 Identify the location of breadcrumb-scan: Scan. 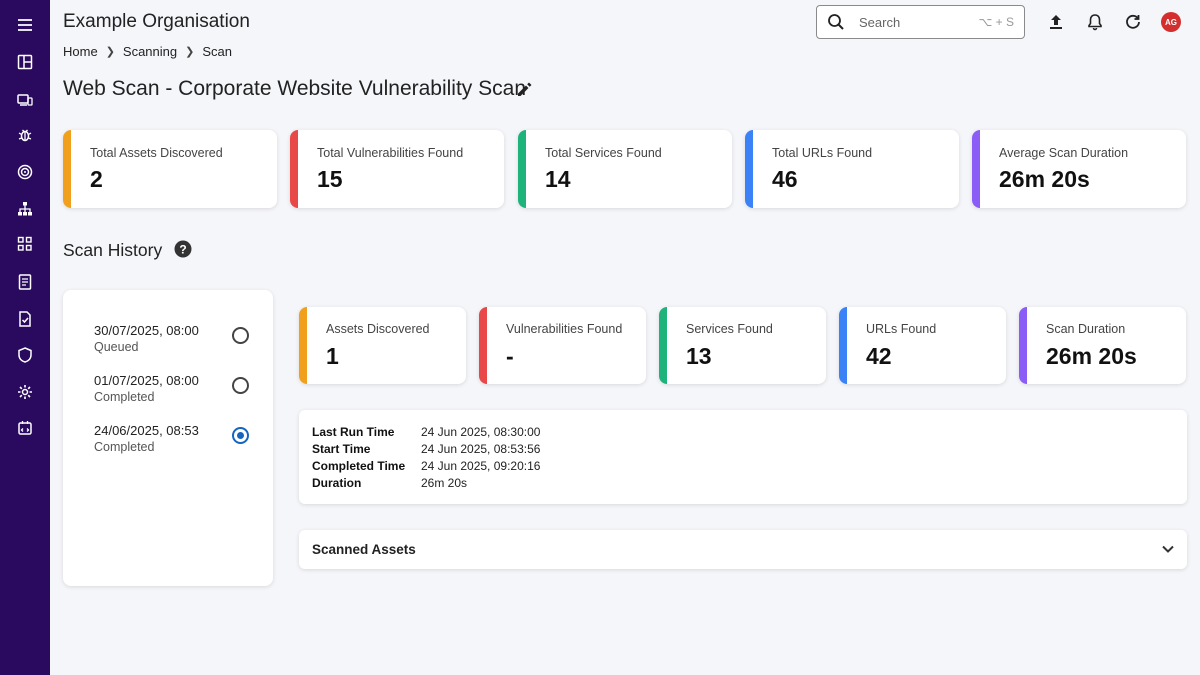
(217, 51).